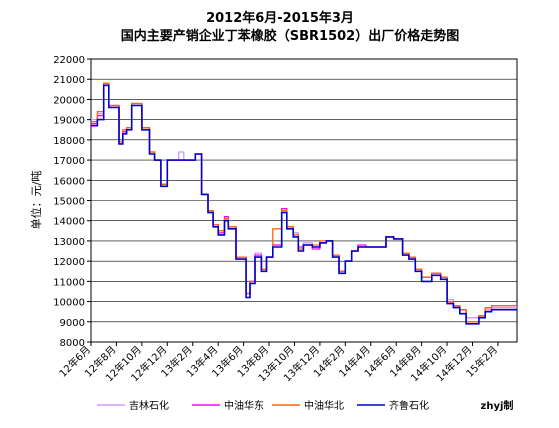 This screenshot has height=428, width=559. What do you see at coordinates (69, 121) in the screenshot?
I see `y-tick-label: 19000` at bounding box center [69, 121].